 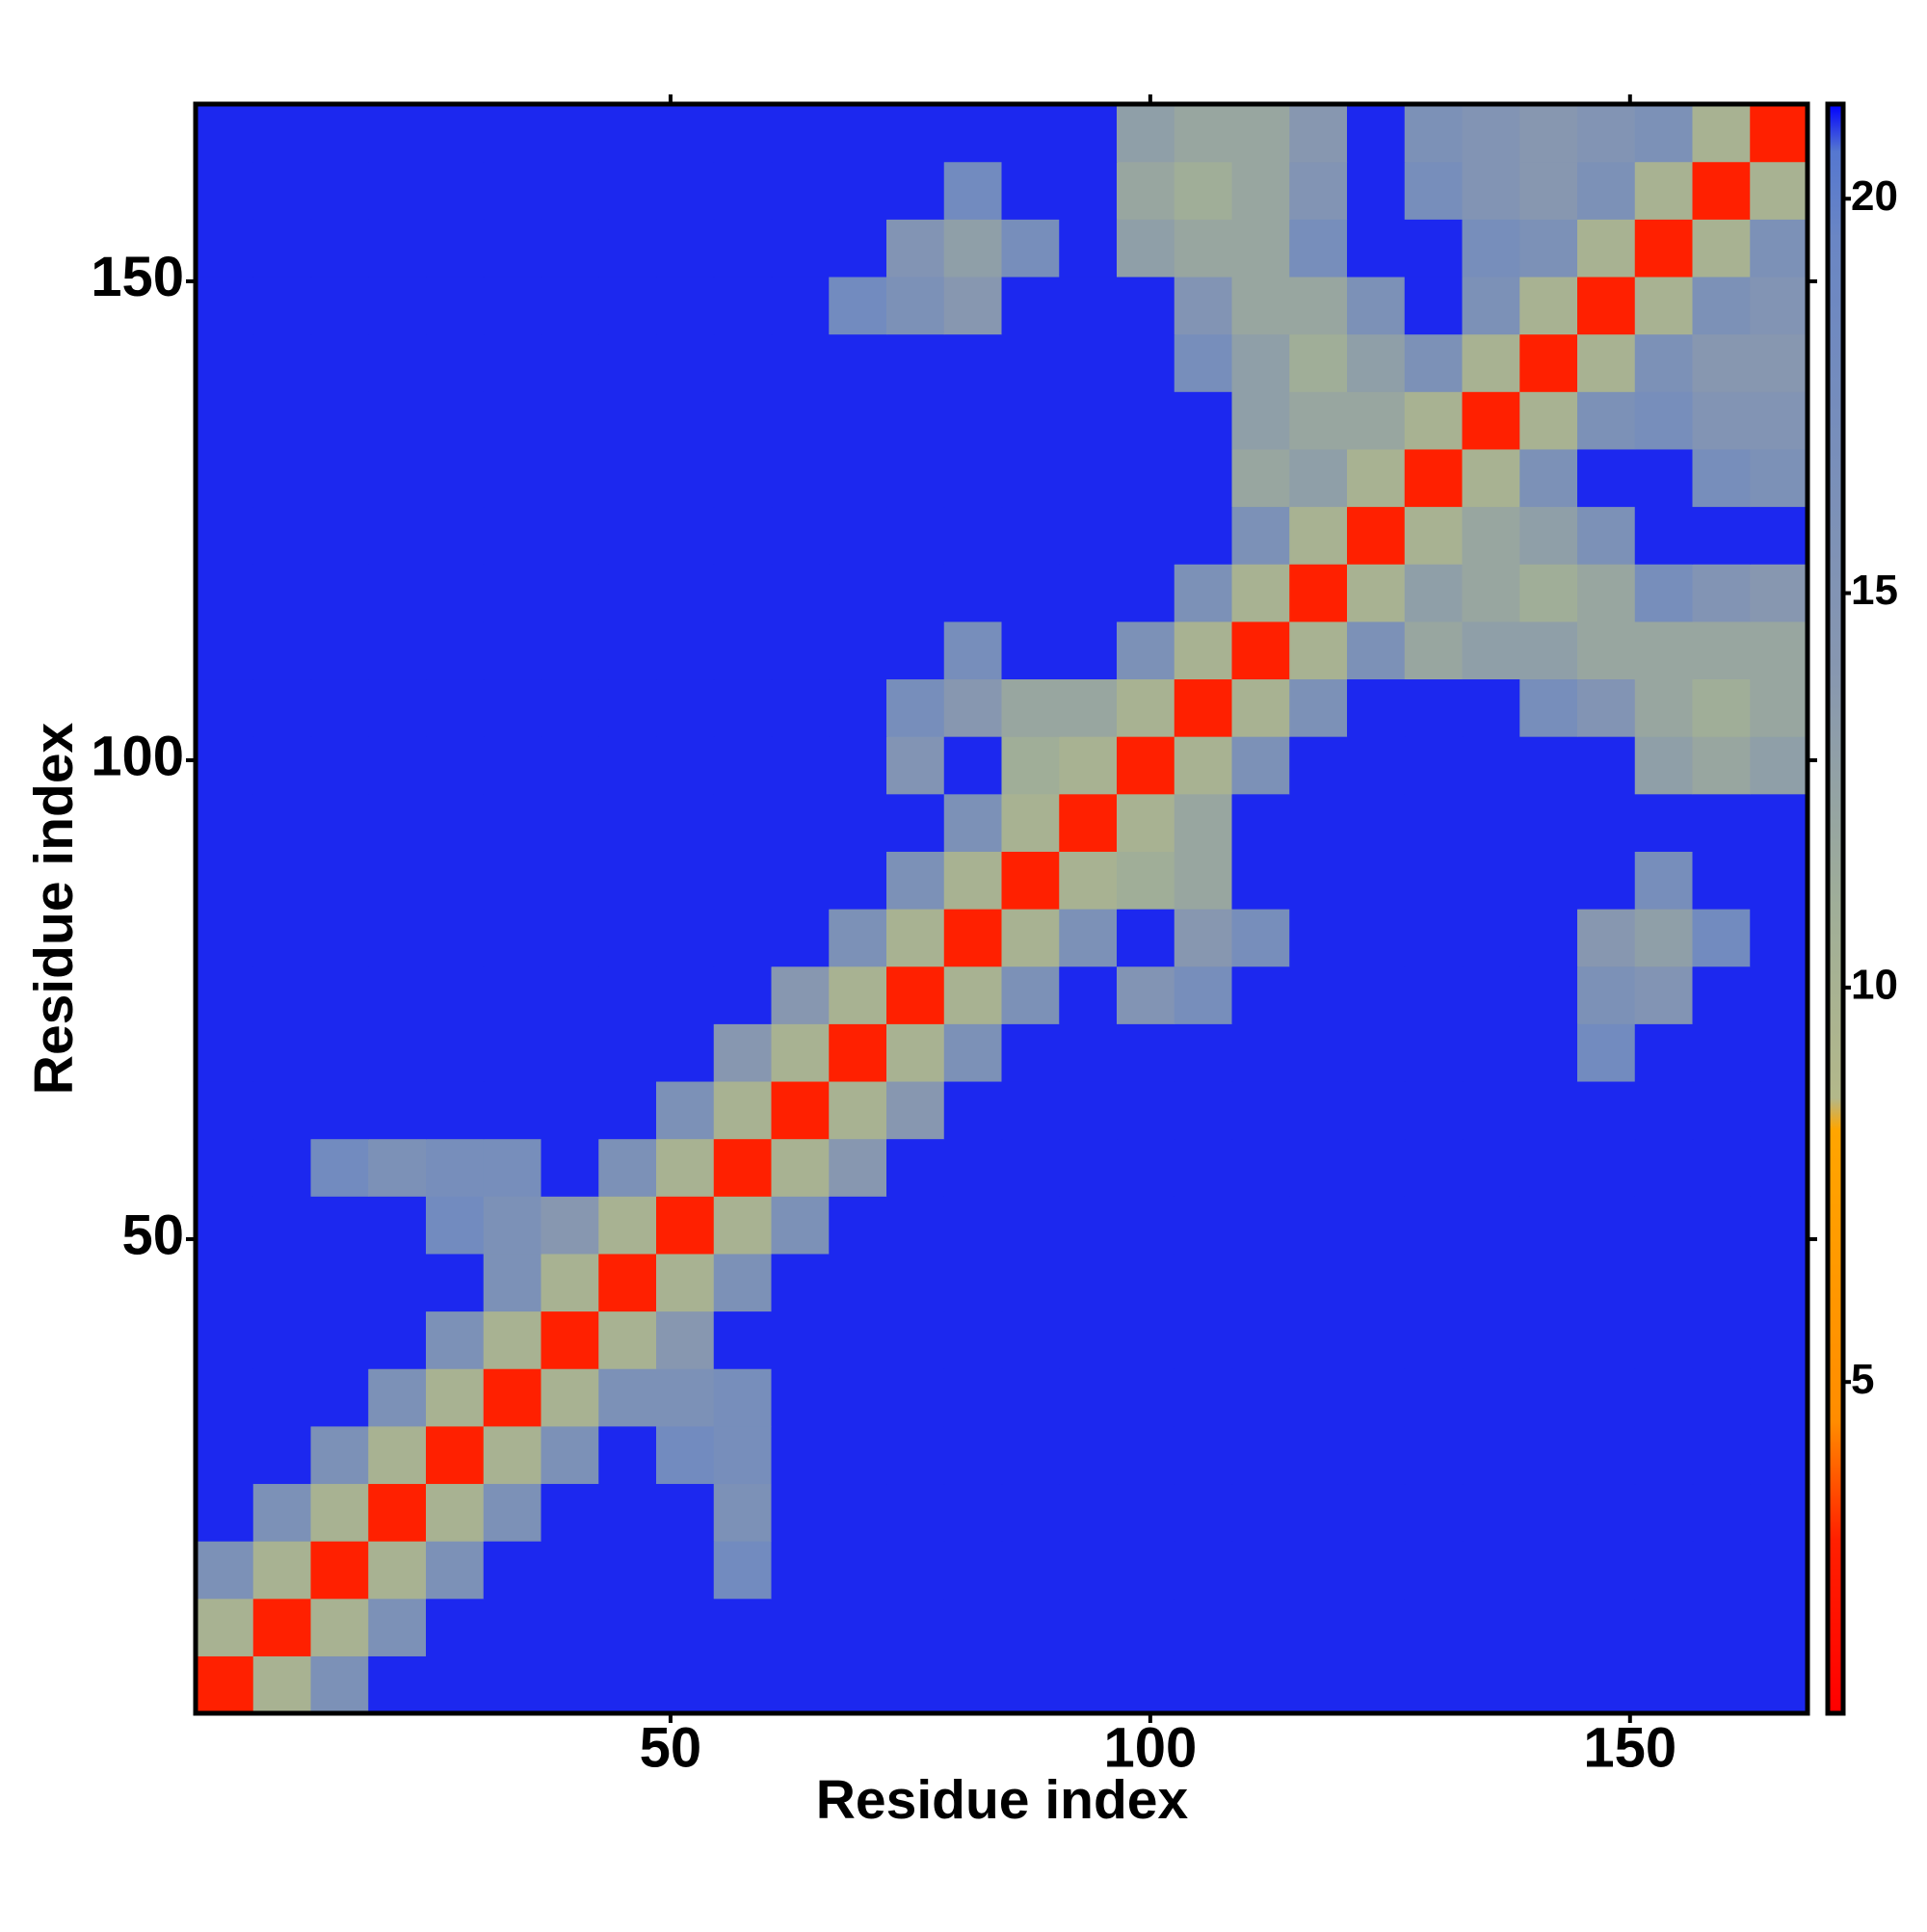 I want to click on y-tick-label: 50, so click(x=152, y=1235).